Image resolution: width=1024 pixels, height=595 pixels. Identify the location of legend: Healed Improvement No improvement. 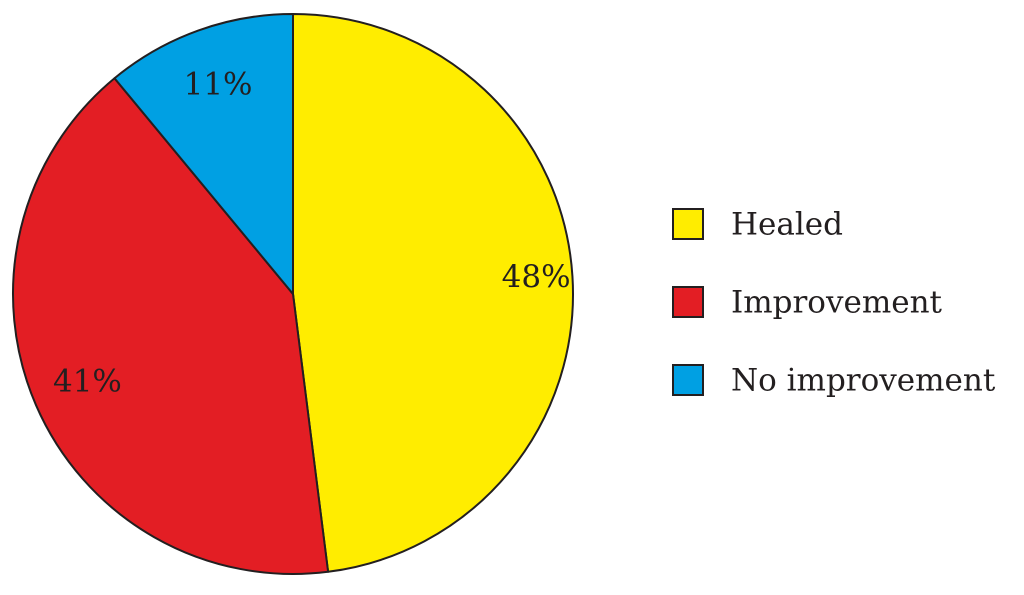
(834, 303).